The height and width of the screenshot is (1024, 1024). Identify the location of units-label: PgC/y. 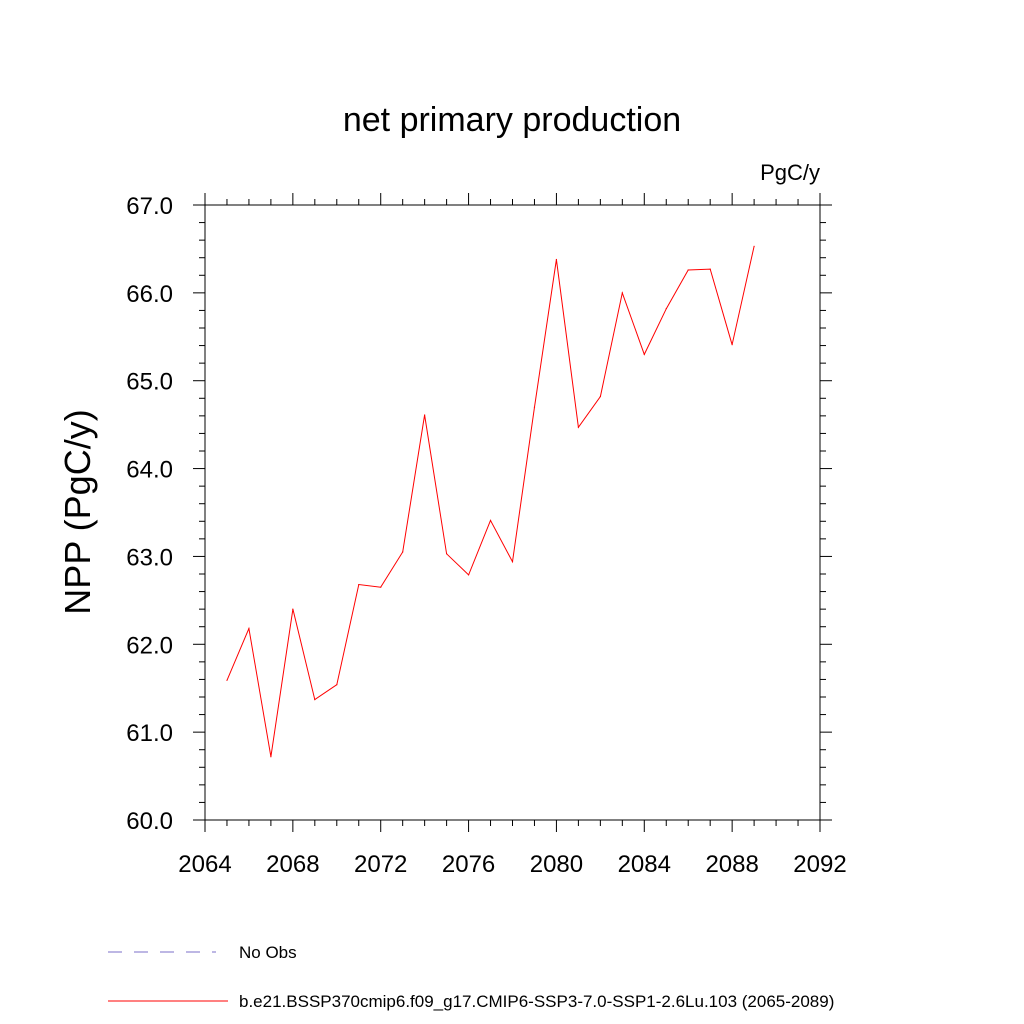
(790, 172).